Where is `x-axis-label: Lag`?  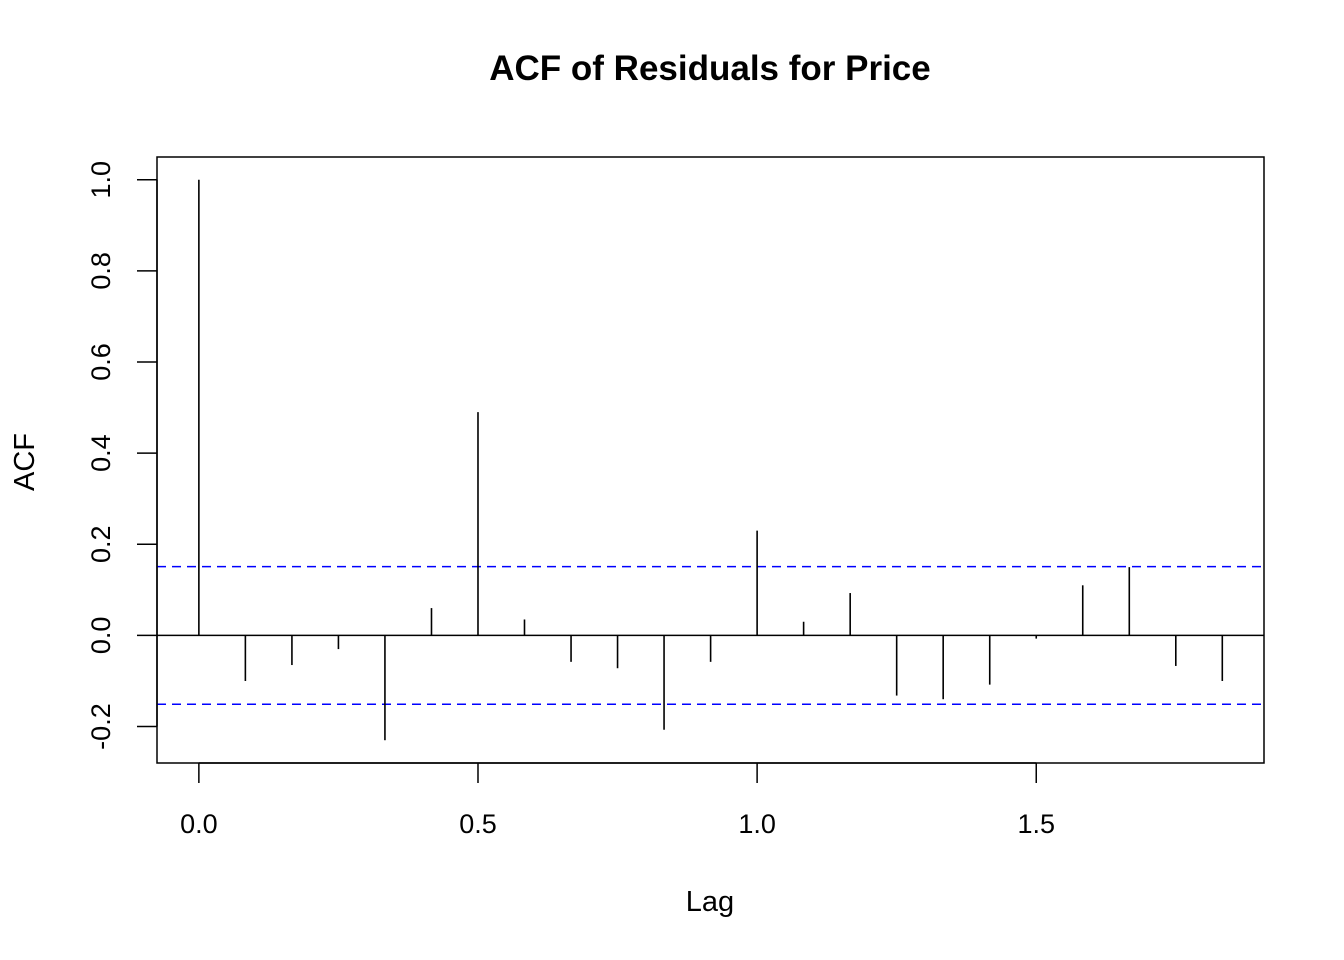 x-axis-label: Lag is located at coordinates (710, 902).